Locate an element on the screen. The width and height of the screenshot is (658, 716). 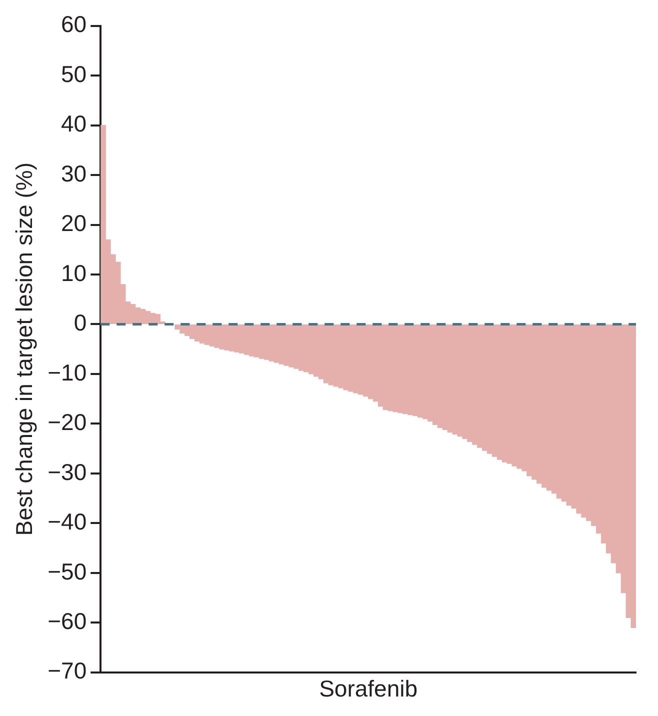
y-tick-label: 20 is located at coordinates (74, 223).